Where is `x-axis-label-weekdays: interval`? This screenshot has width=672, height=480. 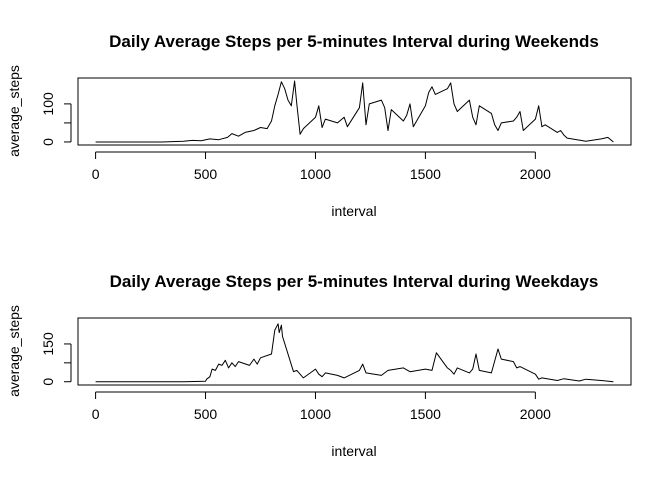 x-axis-label-weekdays: interval is located at coordinates (353, 451).